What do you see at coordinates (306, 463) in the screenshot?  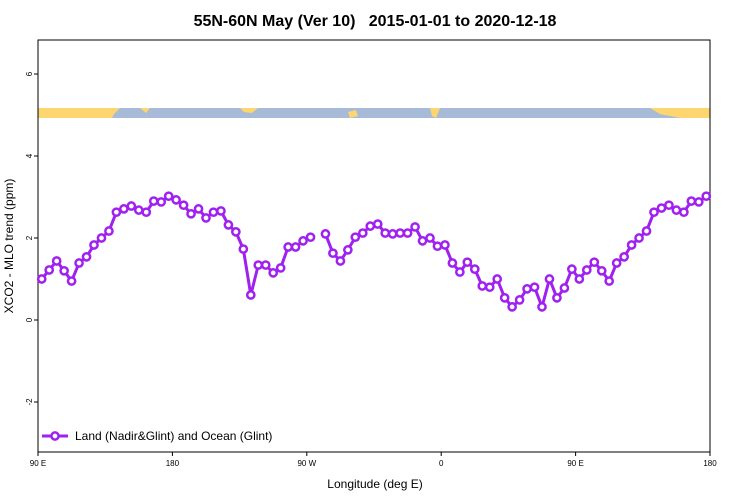 I see `x-tick-label: 90 W` at bounding box center [306, 463].